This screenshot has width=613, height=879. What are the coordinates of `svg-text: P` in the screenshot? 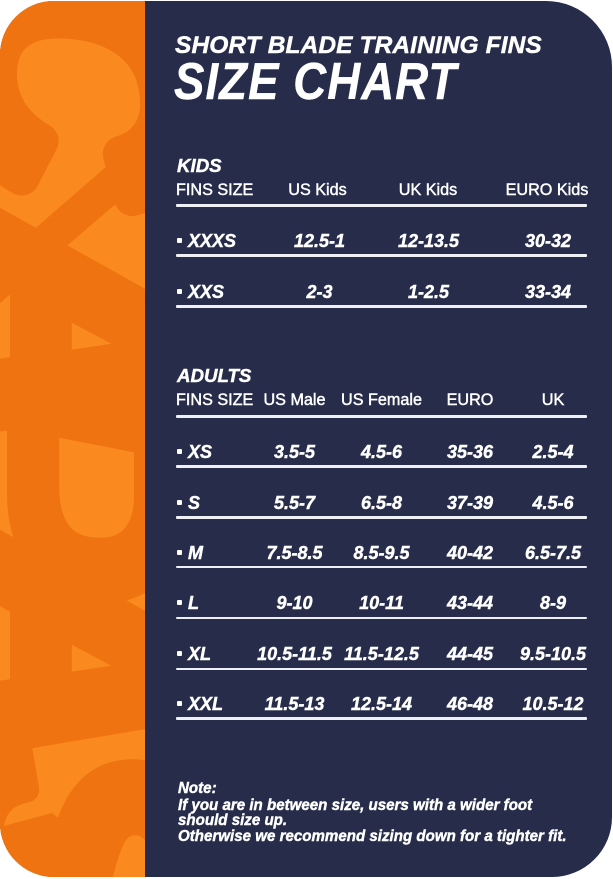 It's located at (72, 471).